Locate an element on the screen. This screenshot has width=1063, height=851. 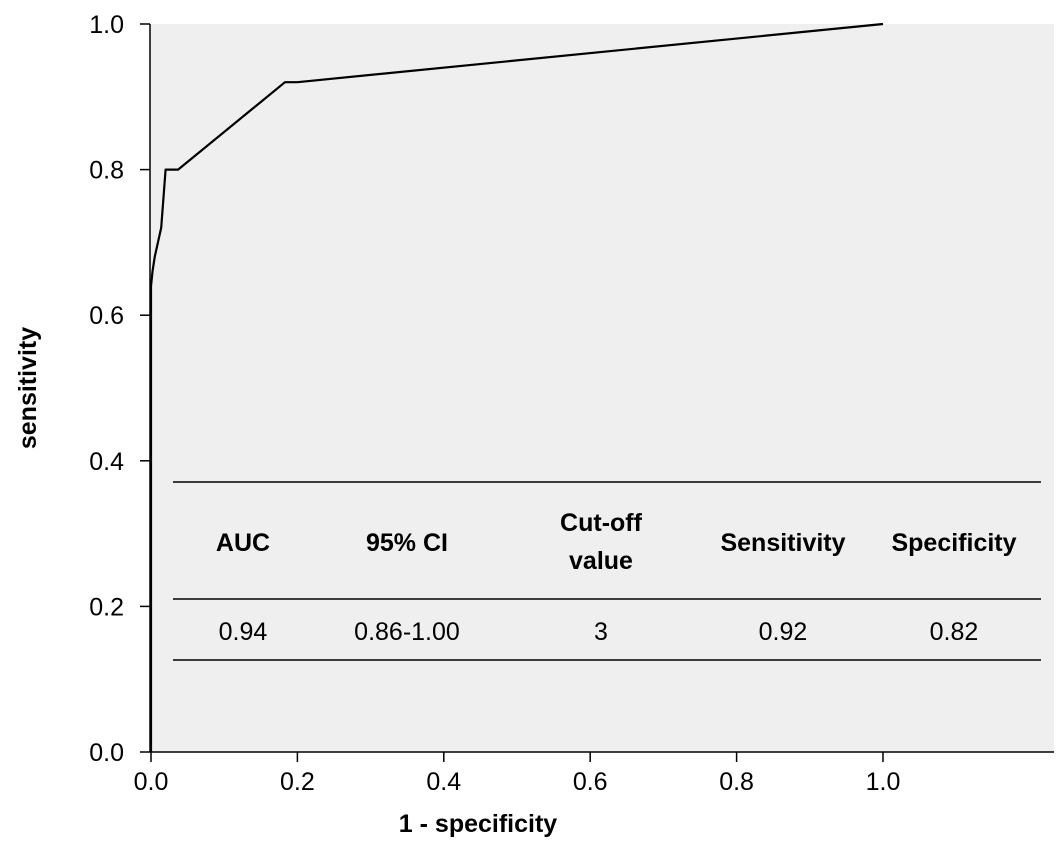
y-tick-label: 1.0 is located at coordinates (106, 25).